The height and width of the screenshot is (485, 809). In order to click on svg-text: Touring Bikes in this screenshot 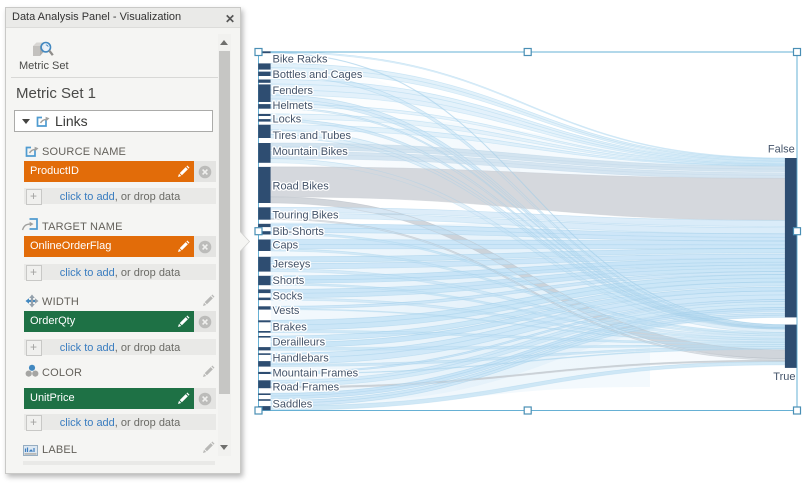, I will do `click(306, 216)`.